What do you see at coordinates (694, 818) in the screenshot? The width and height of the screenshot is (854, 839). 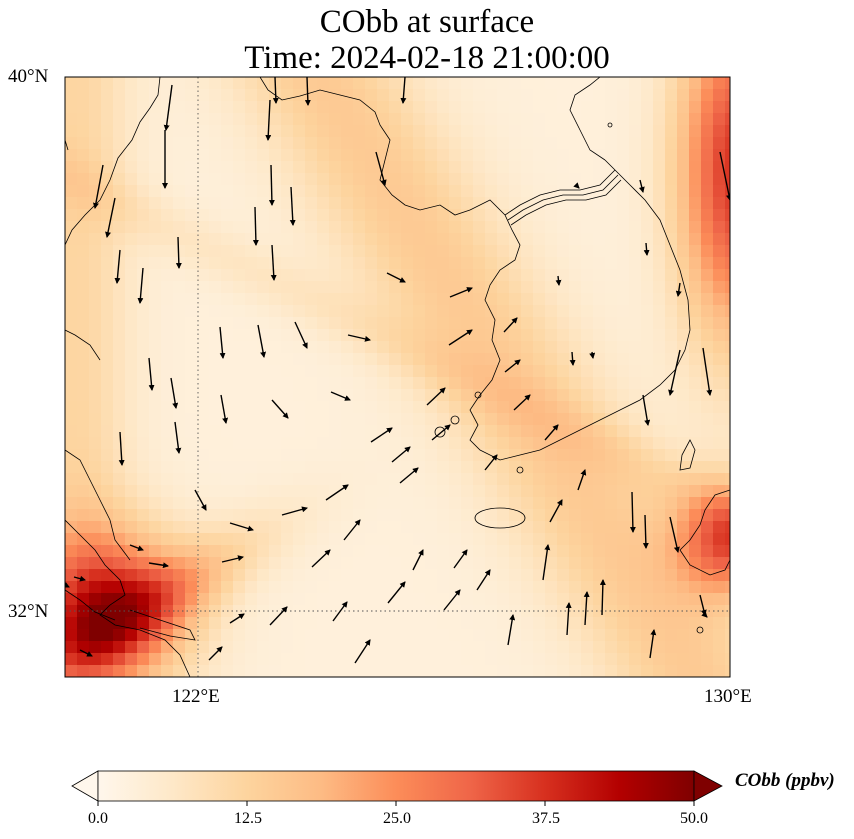 I see `colorbar-tick-4: 50.0` at bounding box center [694, 818].